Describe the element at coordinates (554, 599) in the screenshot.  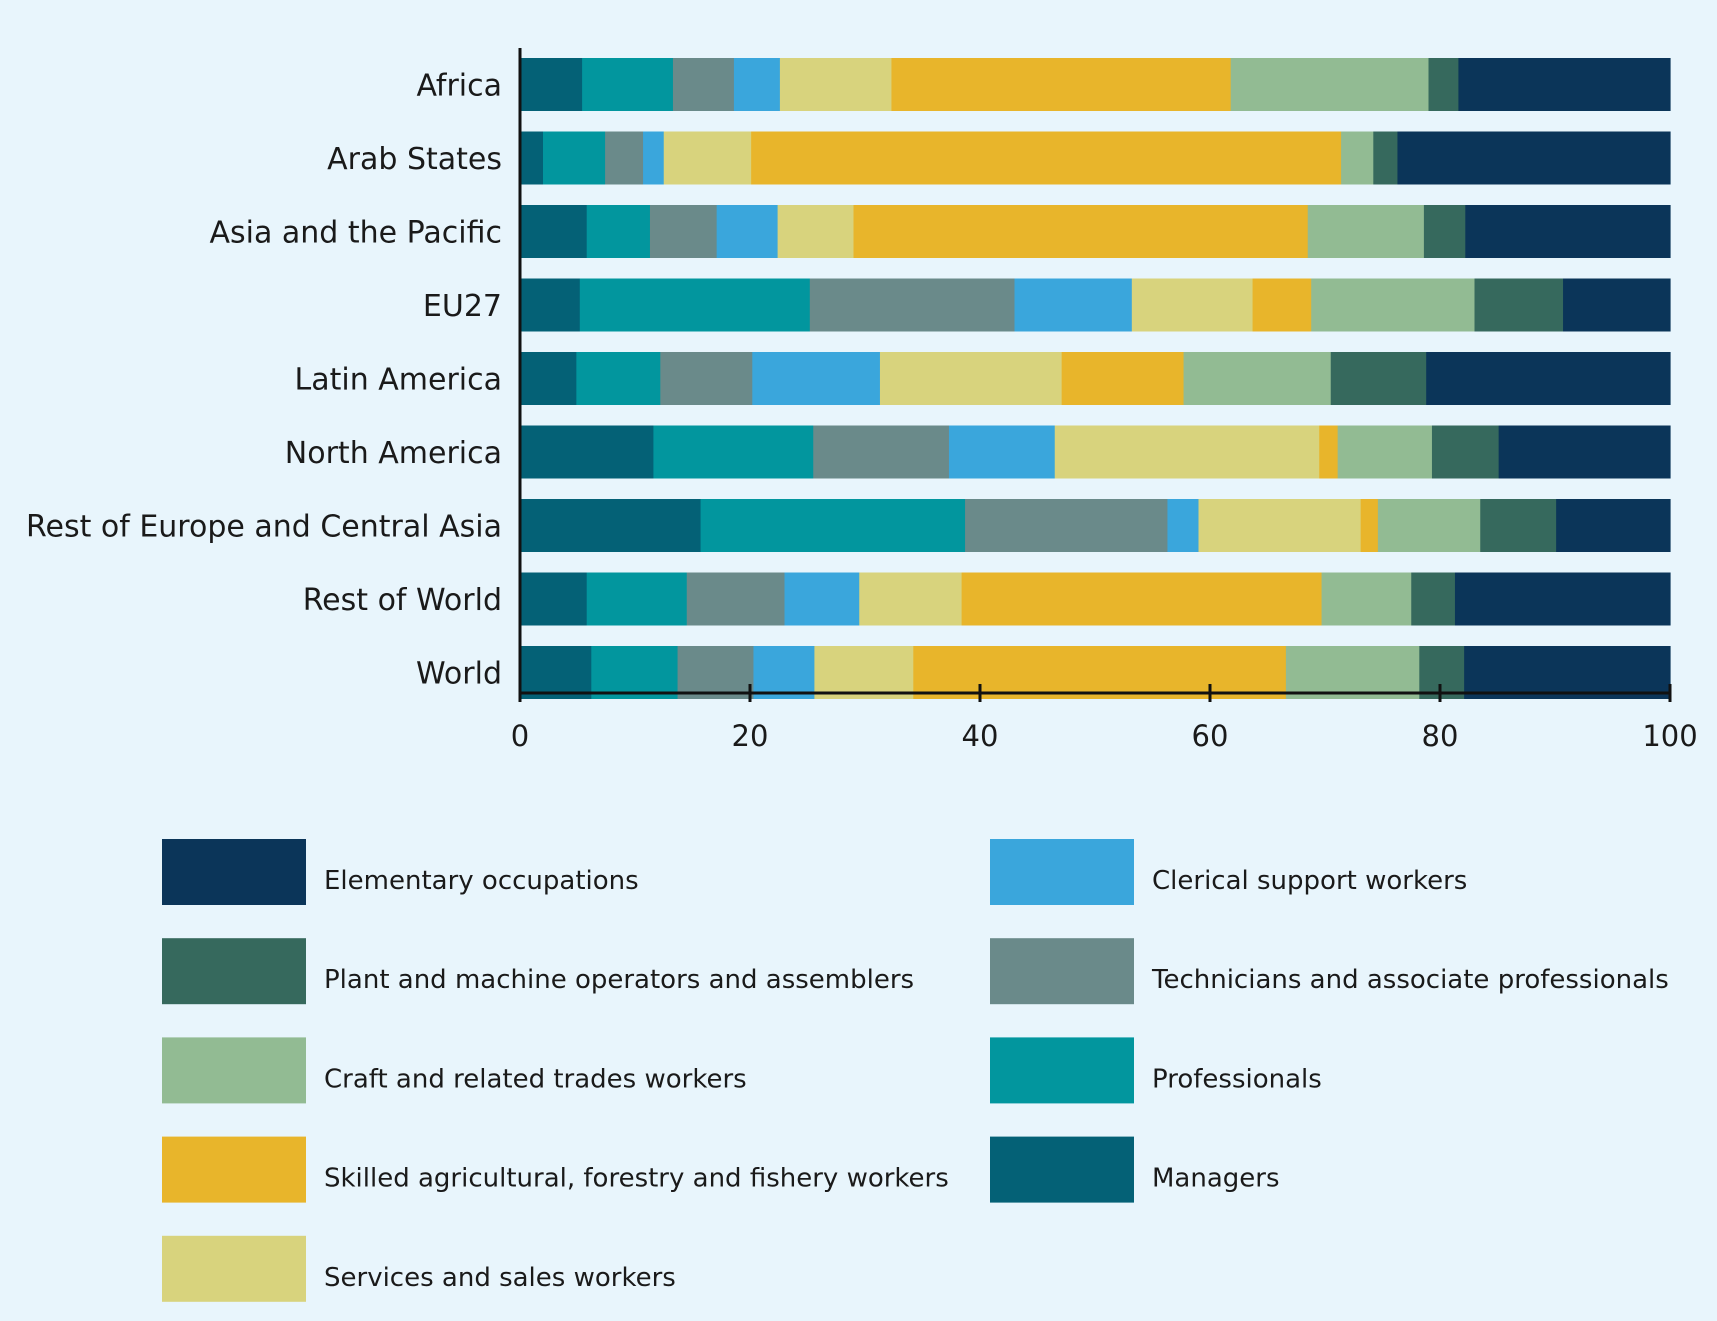
I see `bar-rest-of-world-managers` at that location.